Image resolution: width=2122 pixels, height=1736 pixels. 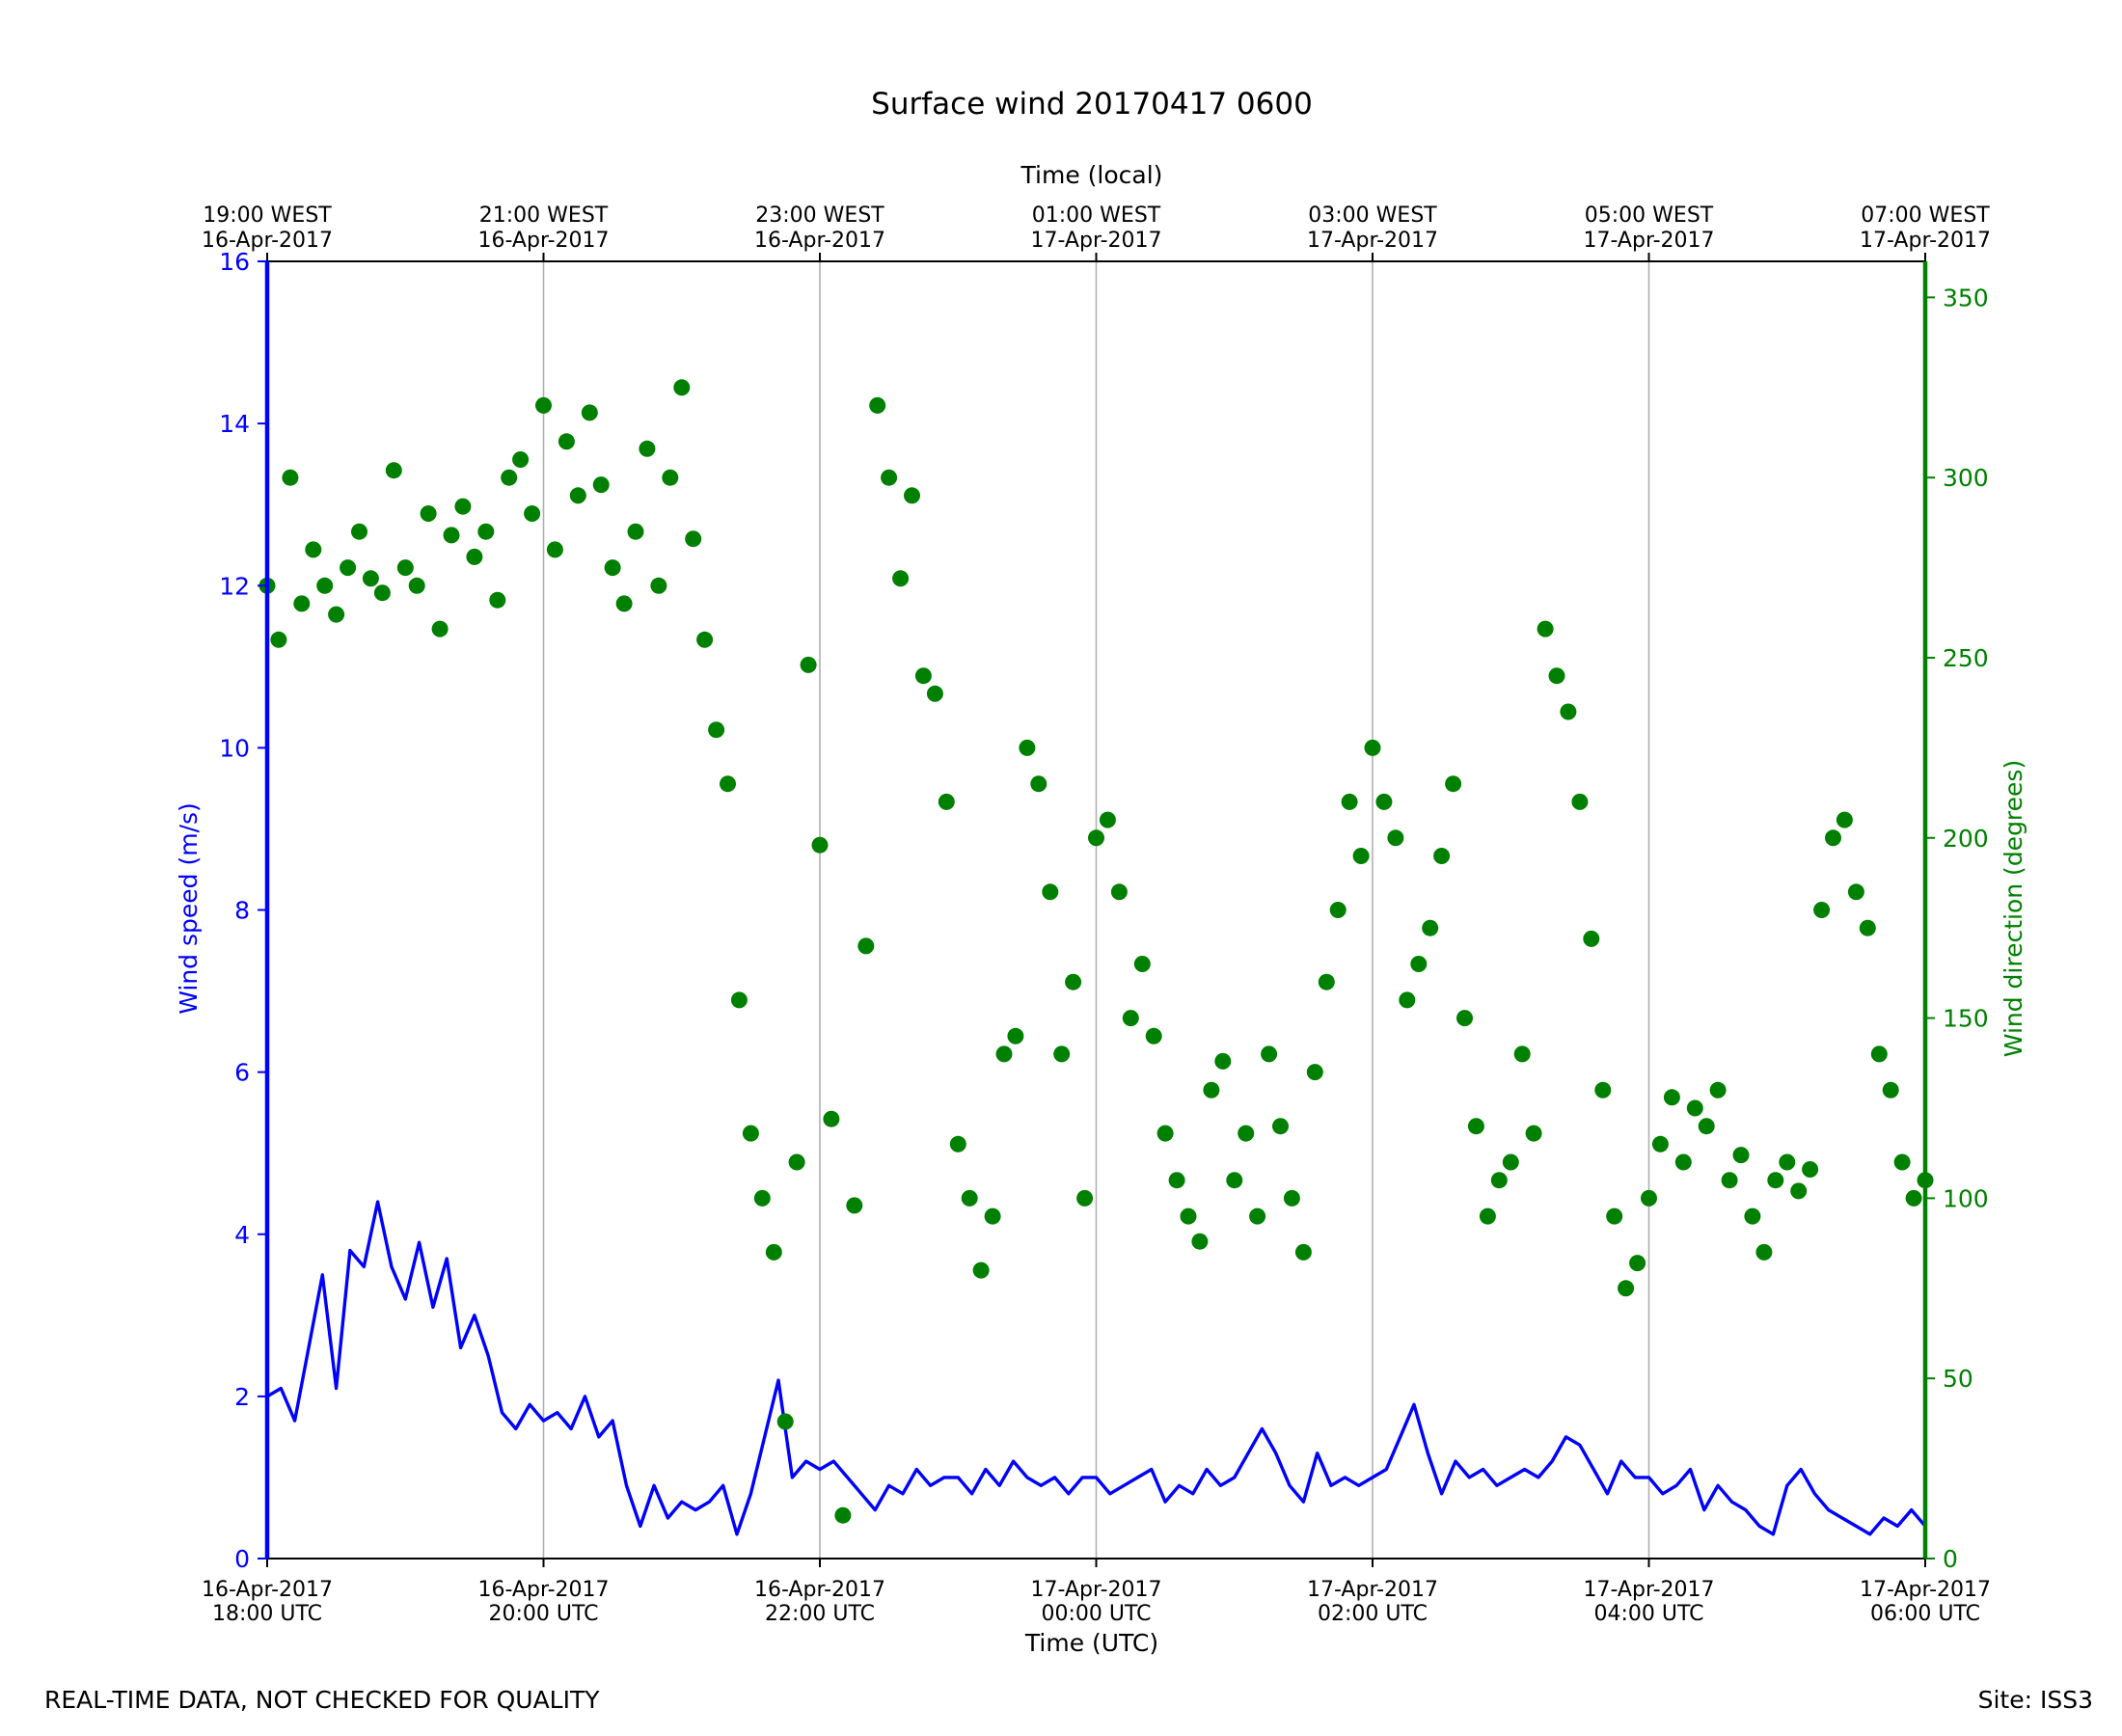 I want to click on y-tick-label-right: 300, so click(x=1966, y=478).